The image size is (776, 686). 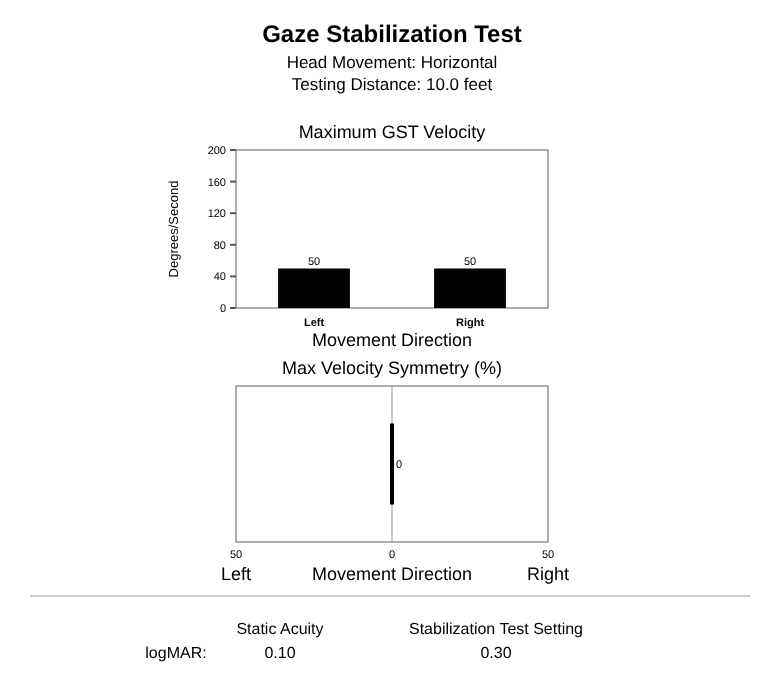 I want to click on text: Static Acuity, so click(x=280, y=629).